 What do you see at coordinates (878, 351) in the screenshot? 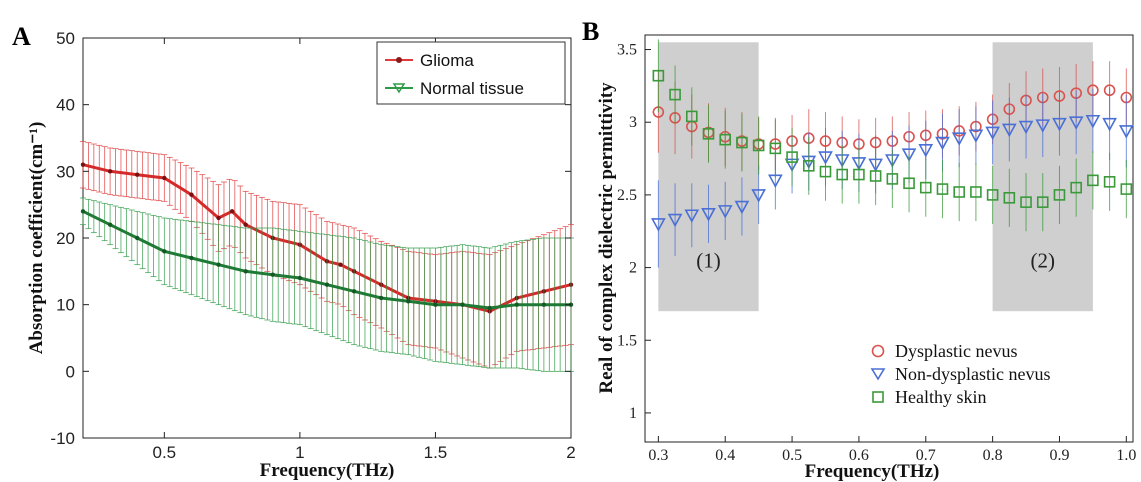
I see `legend-dysplastic-marker` at bounding box center [878, 351].